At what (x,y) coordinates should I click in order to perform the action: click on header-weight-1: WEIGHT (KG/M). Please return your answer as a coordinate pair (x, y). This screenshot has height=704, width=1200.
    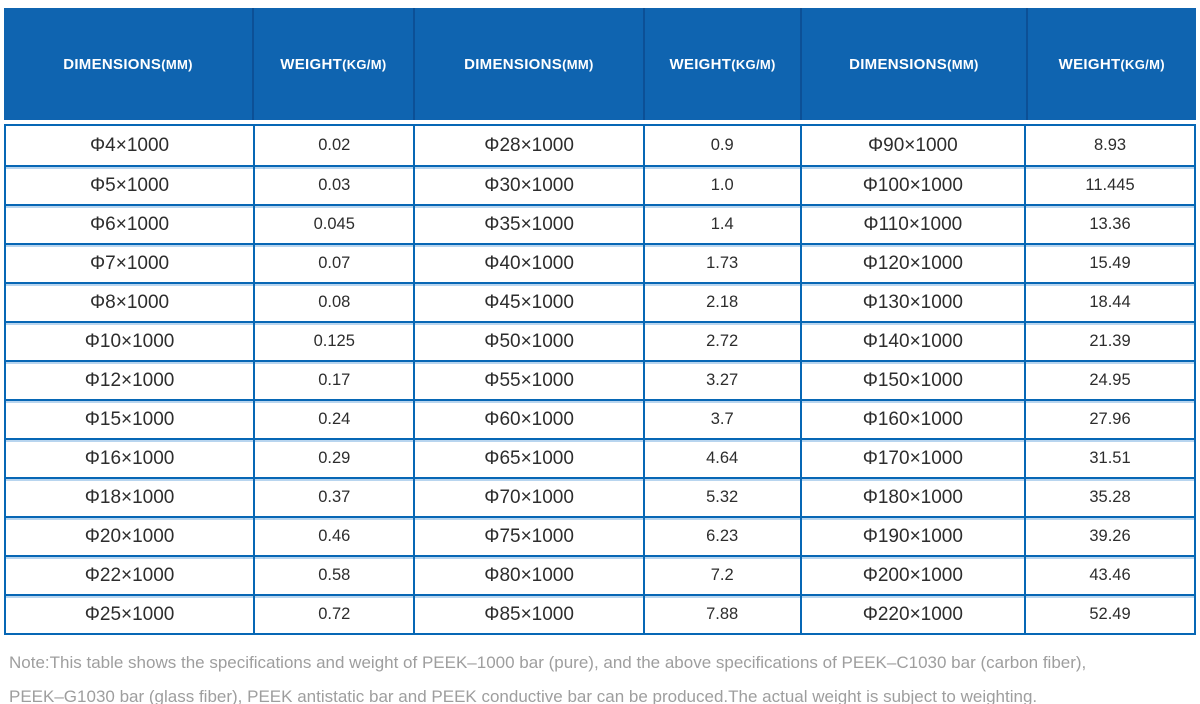
    Looking at the image, I should click on (332, 64).